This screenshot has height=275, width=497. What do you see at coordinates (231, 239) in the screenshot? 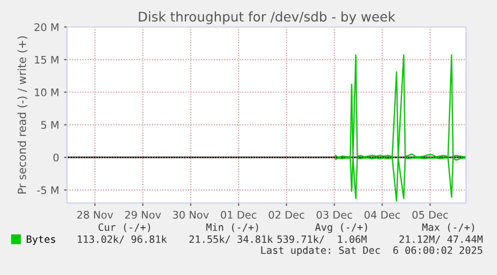
I see `text: 21.55k/ 34.81k` at bounding box center [231, 239].